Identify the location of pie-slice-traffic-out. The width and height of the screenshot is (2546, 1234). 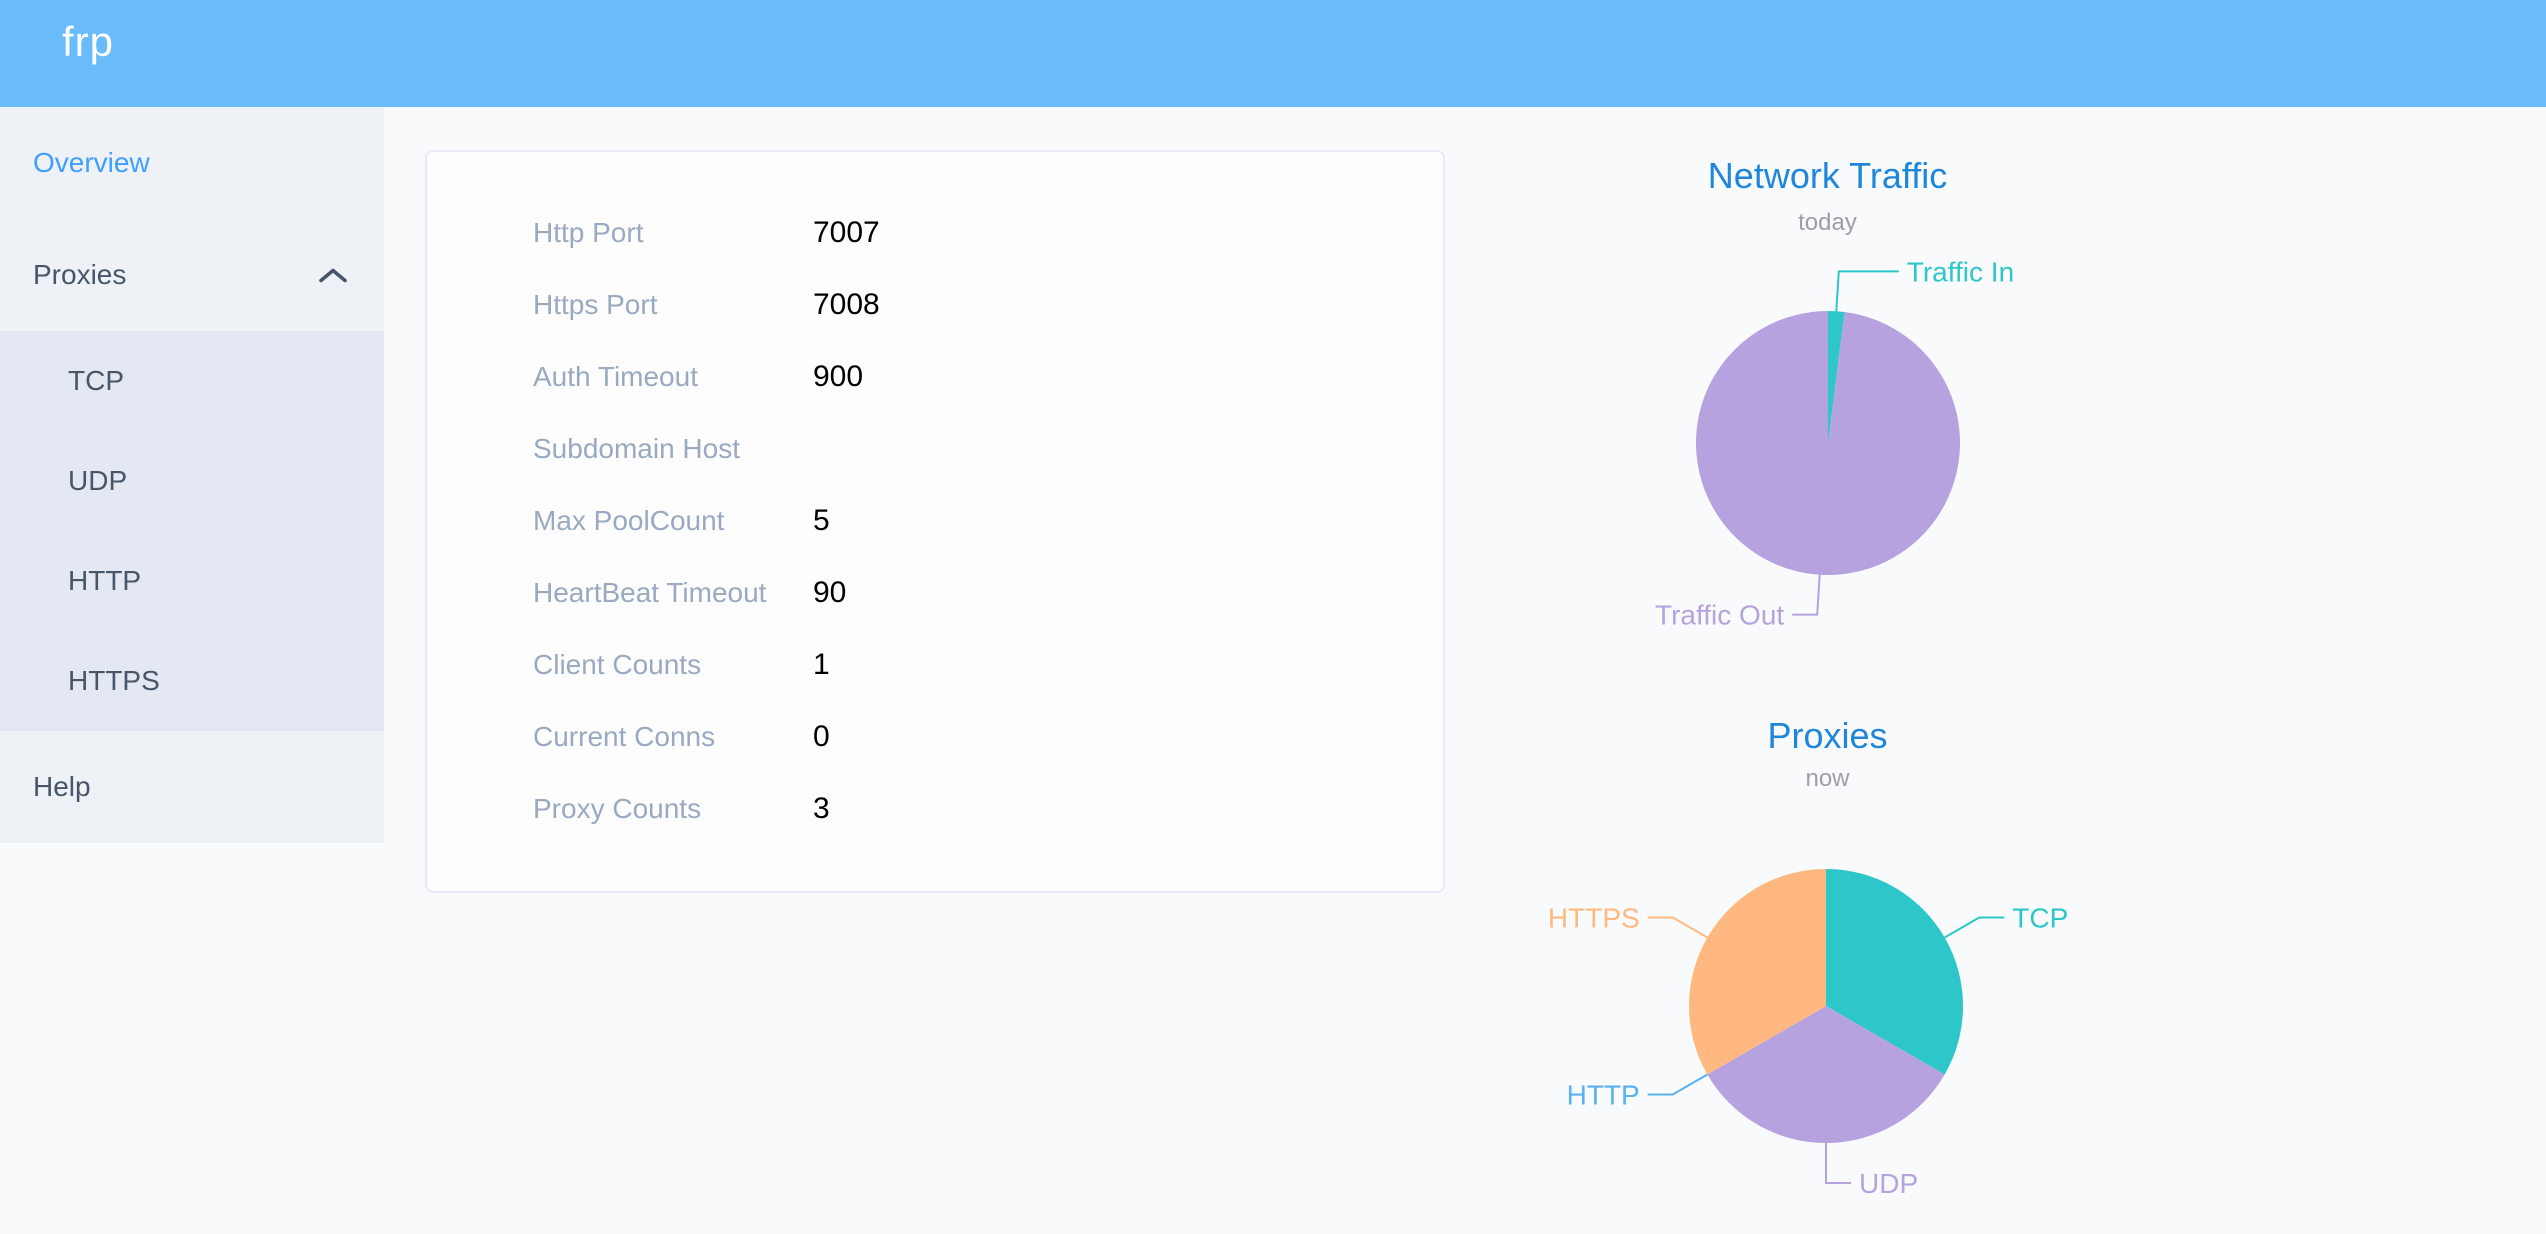
(1828, 443).